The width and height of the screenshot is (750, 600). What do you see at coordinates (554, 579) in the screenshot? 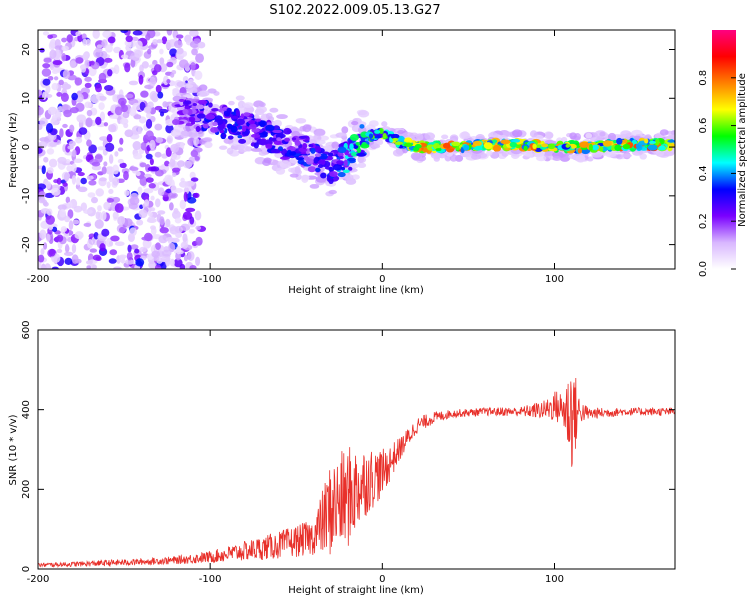
I see `snr-x-tick-label: 100` at bounding box center [554, 579].